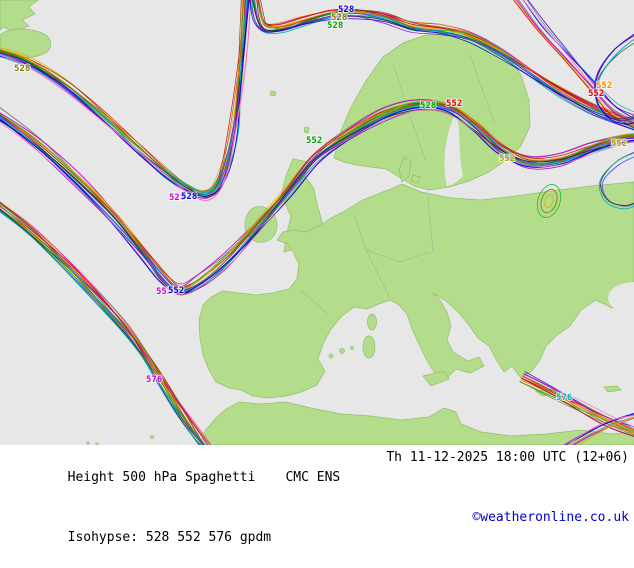 The image size is (634, 568). I want to click on land-madeira, so click(152, 437).